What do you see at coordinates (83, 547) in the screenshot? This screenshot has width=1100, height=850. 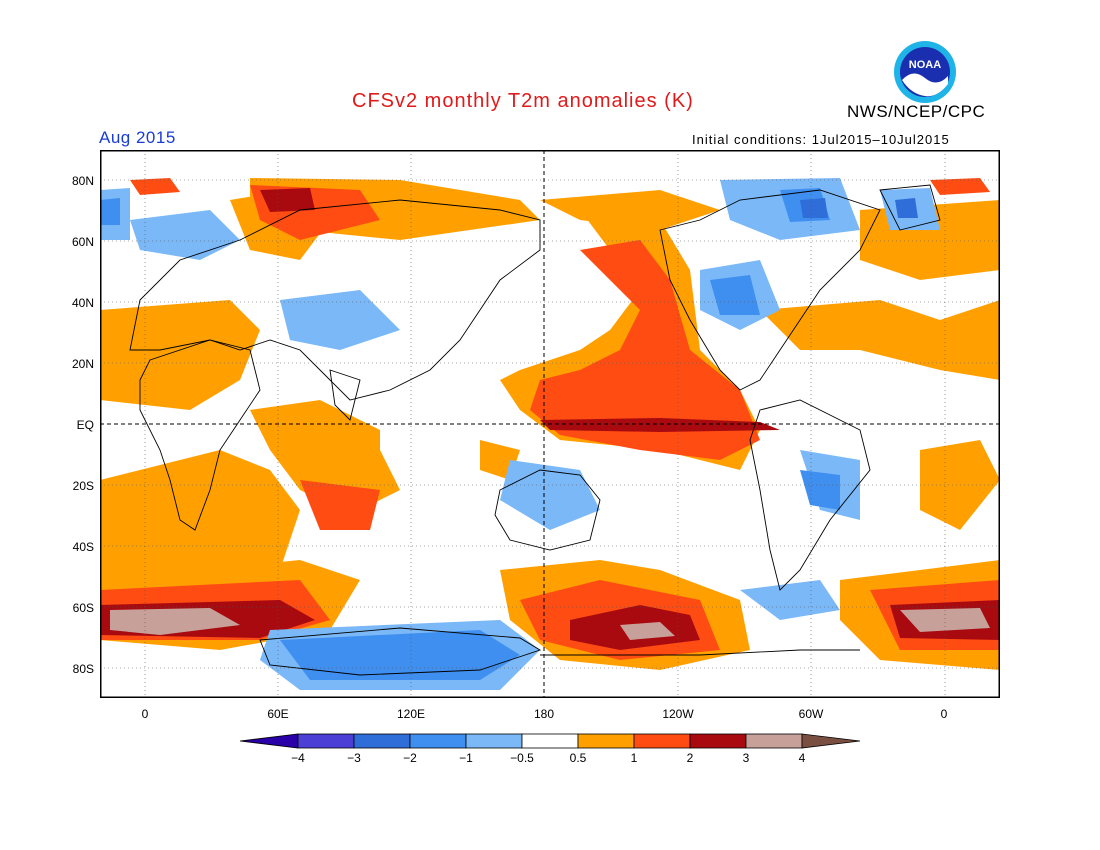 I see `lat-label: 40S` at bounding box center [83, 547].